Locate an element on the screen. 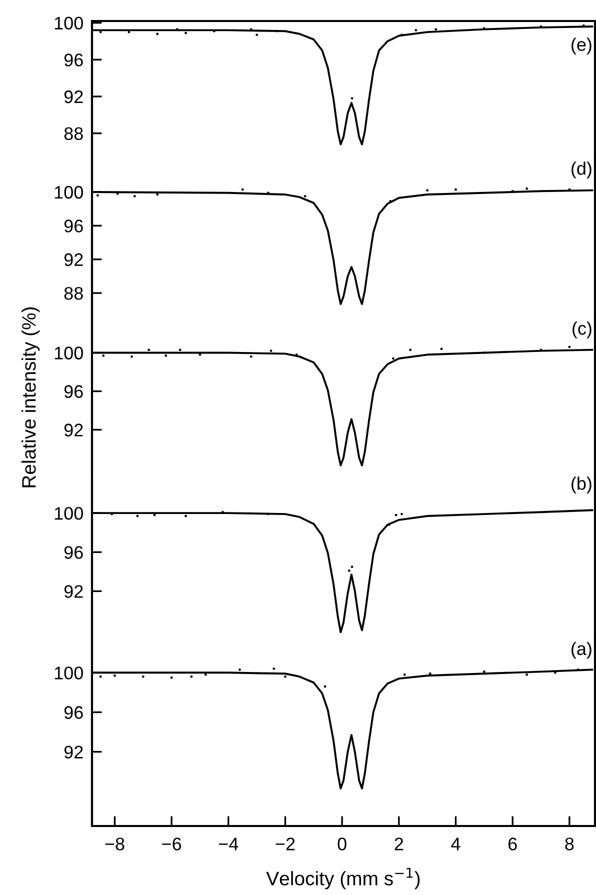  x-tick-label: −8 is located at coordinates (114, 844).